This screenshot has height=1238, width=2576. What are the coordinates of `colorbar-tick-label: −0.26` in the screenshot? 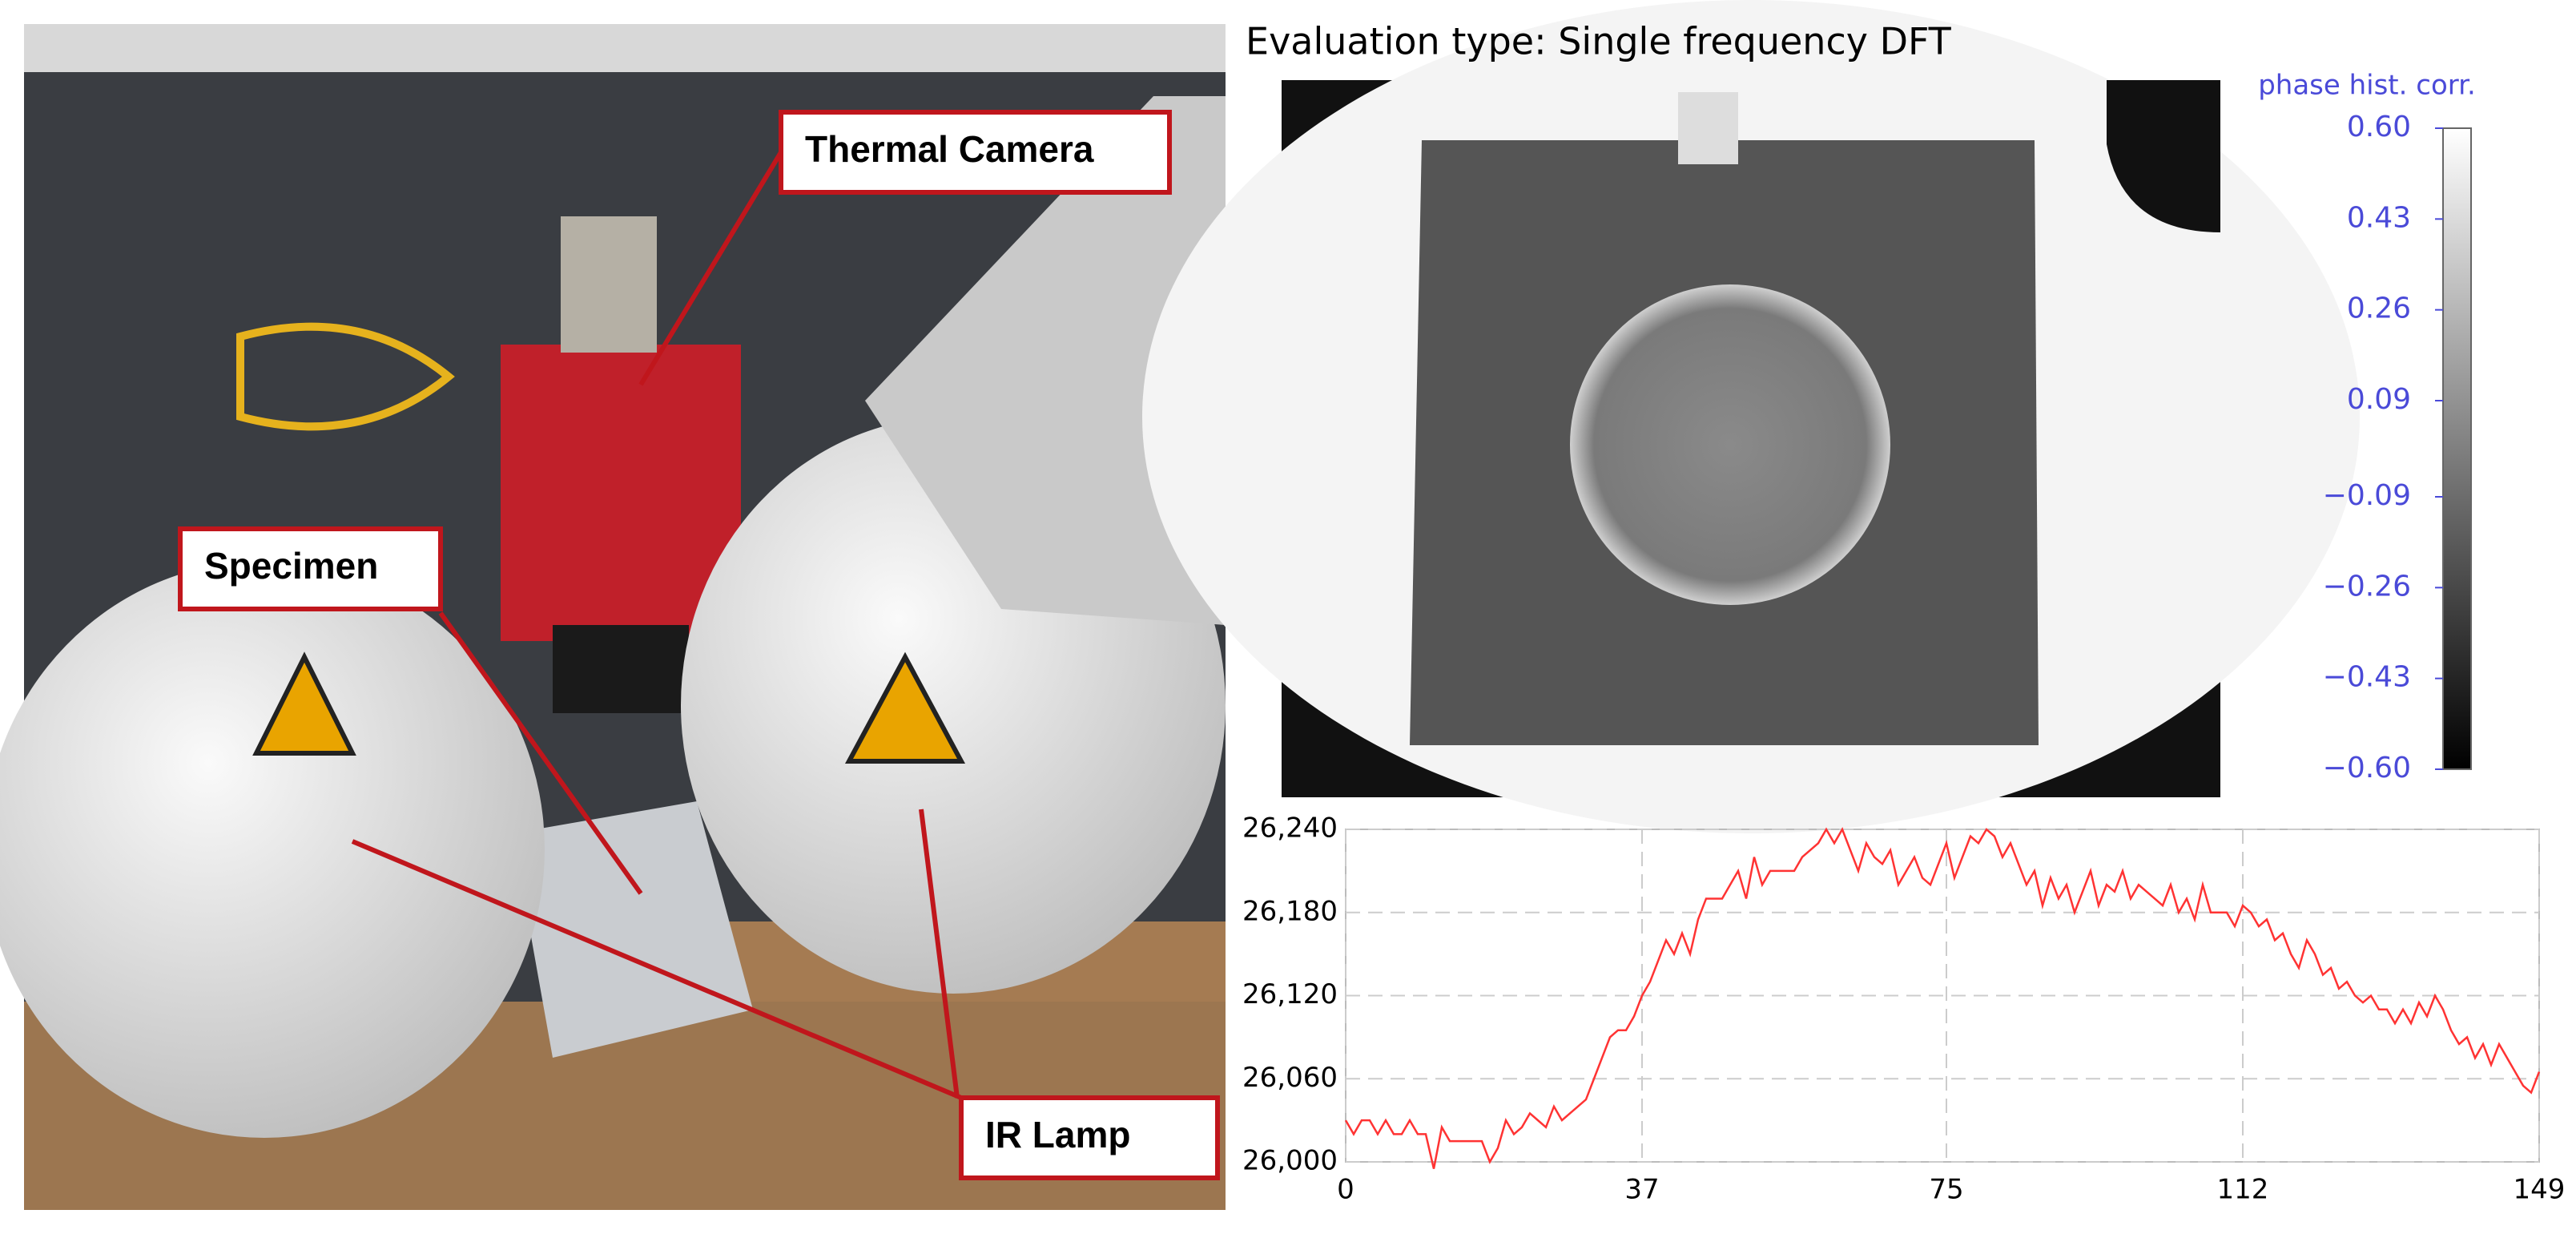 It's located at (2367, 587).